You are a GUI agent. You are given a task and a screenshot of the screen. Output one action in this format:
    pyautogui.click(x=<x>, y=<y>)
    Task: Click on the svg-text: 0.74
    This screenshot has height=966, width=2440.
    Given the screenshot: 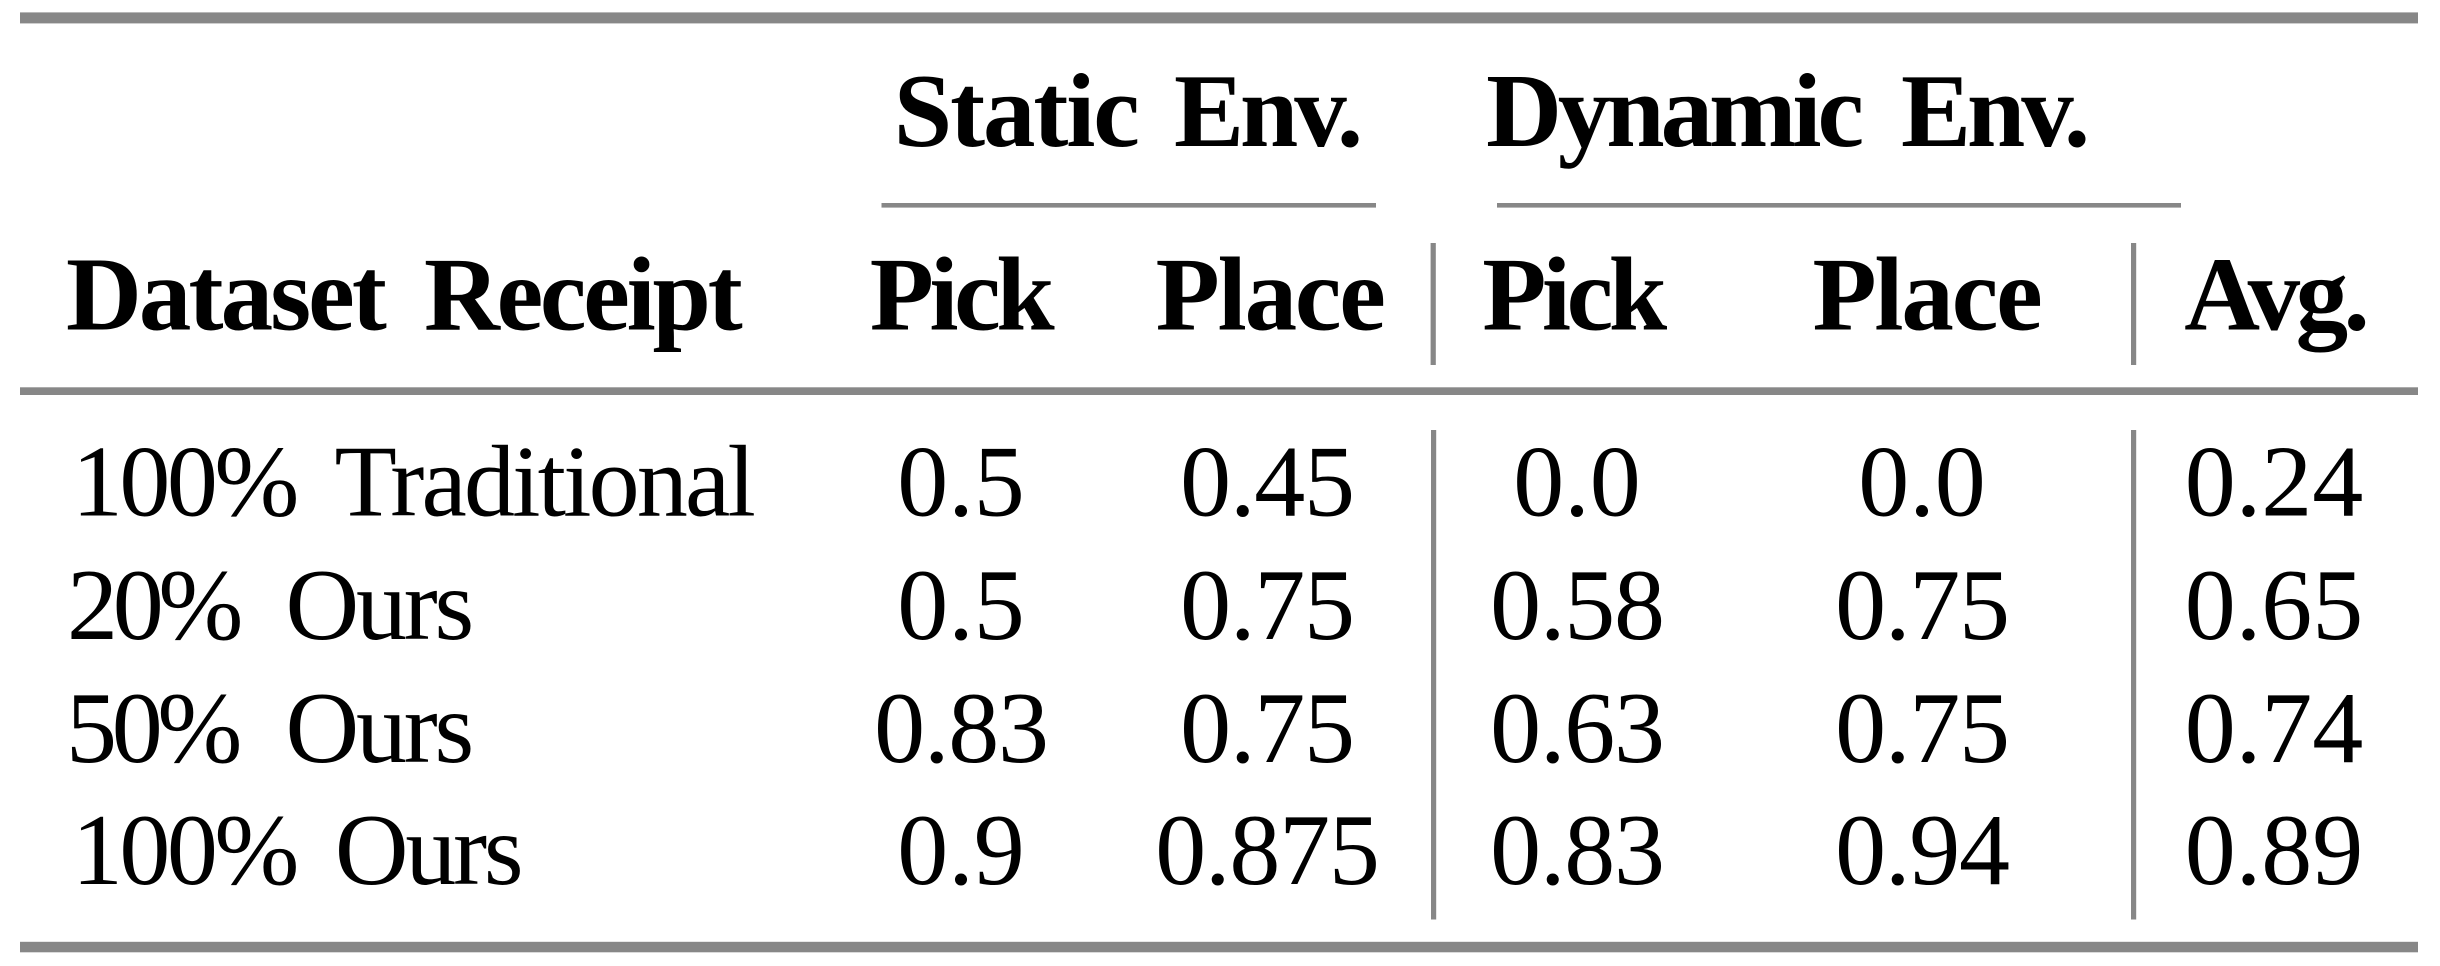 What is the action you would take?
    pyautogui.click(x=2274, y=728)
    